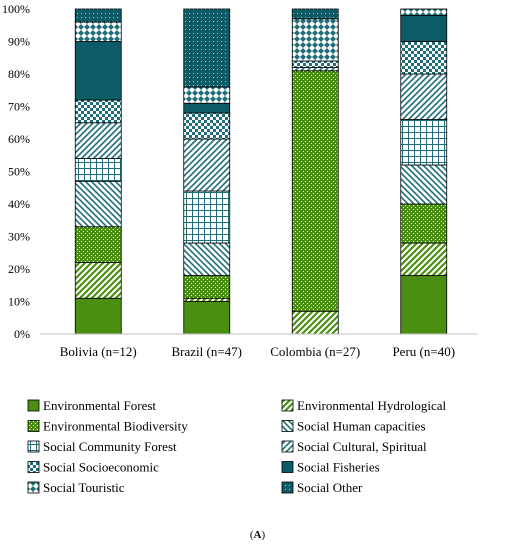 This screenshot has width=515, height=550. What do you see at coordinates (330, 487) in the screenshot?
I see `legend-label: Social Other` at bounding box center [330, 487].